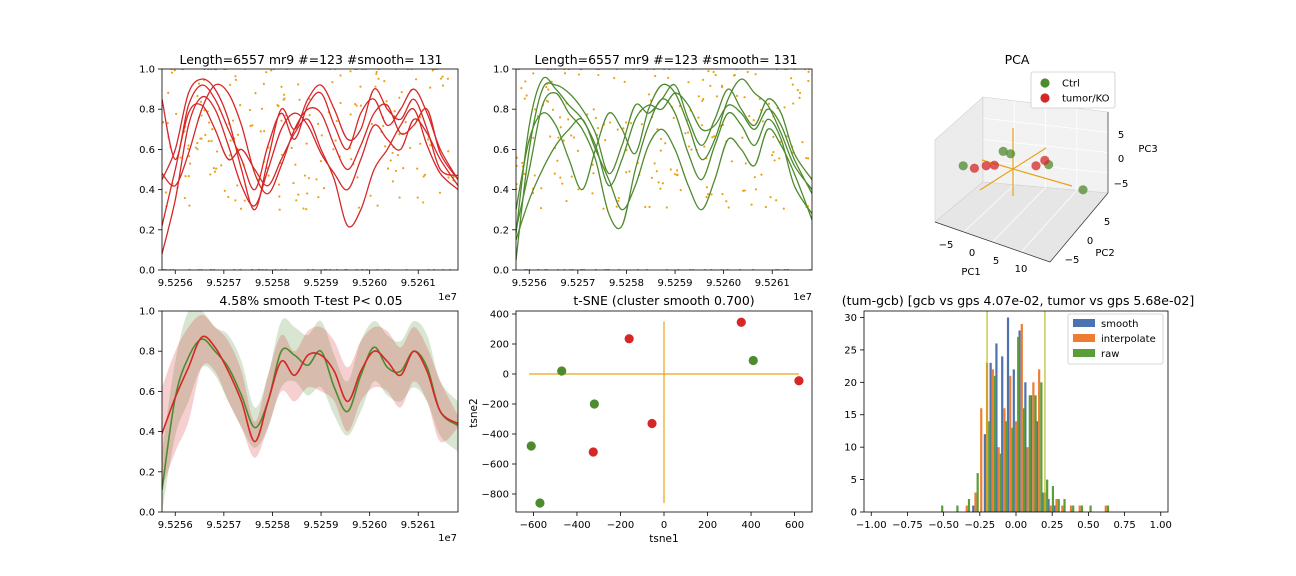 This screenshot has height=576, width=1296. Describe the element at coordinates (663, 539) in the screenshot. I see `tsne-xlabel: tsne1` at that location.